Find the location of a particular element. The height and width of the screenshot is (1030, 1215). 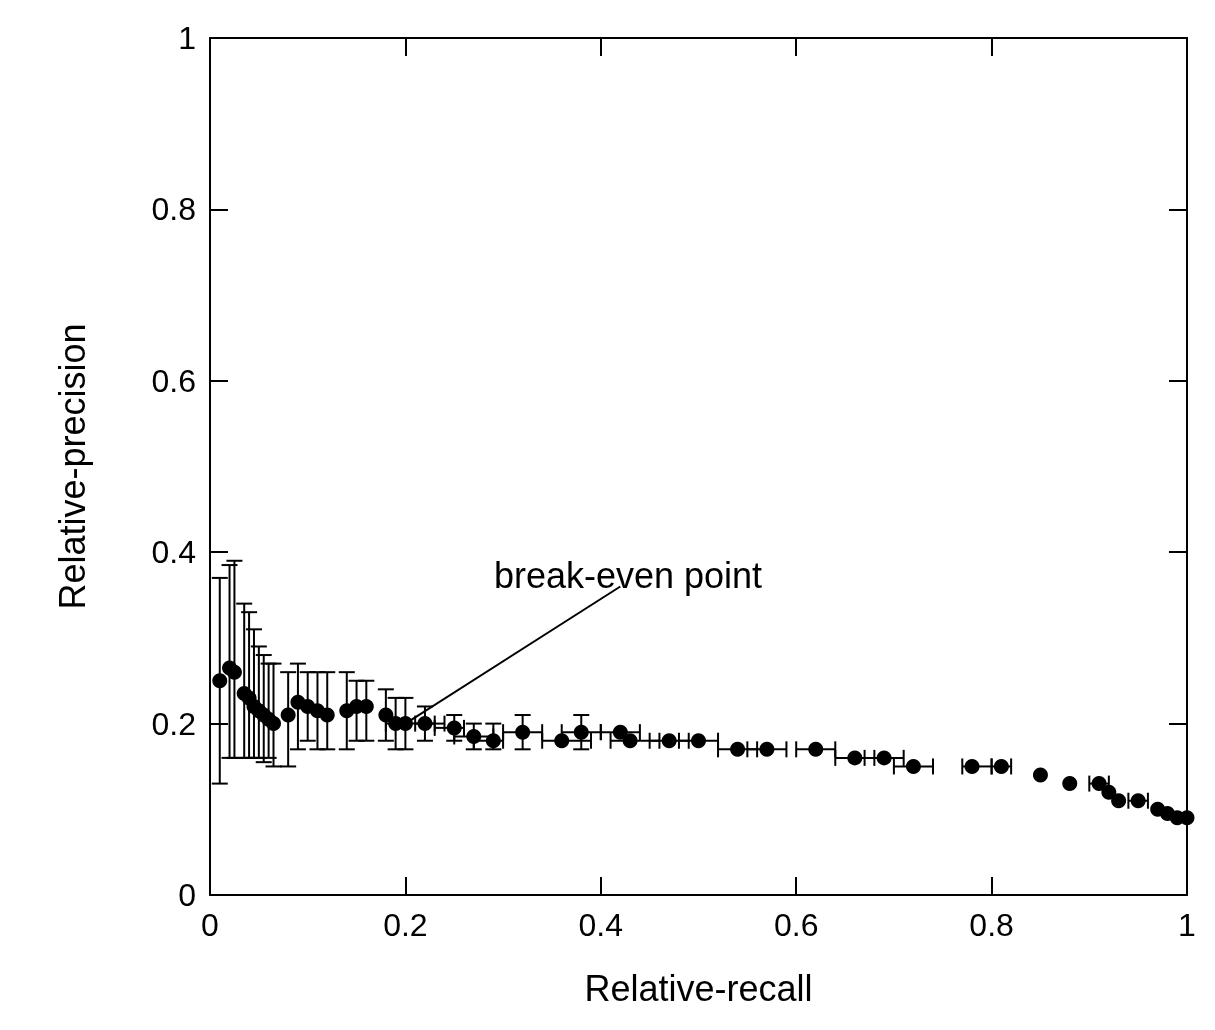

y-tick-label: 0.6 is located at coordinates (173, 380).